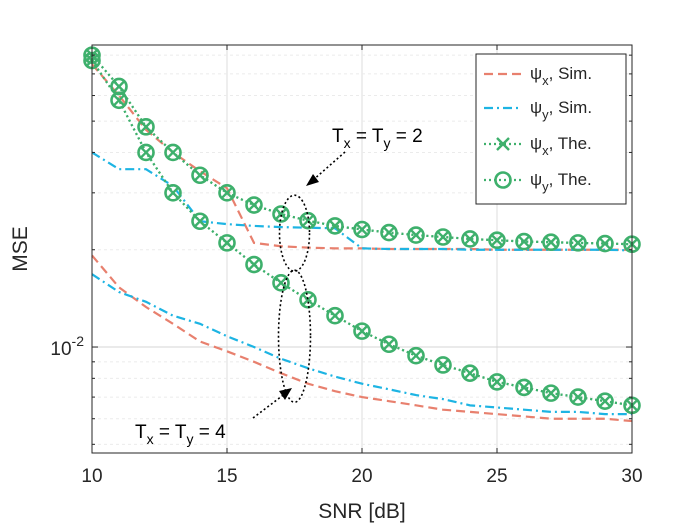 Image resolution: width=700 pixels, height=525 pixels. What do you see at coordinates (561, 146) in the screenshot?
I see `legend-label: ψx, The.` at bounding box center [561, 146].